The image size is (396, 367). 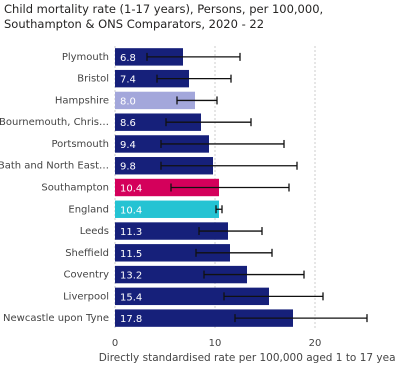 What do you see at coordinates (87, 253) in the screenshot?
I see `y-tick-label: Sheffield` at bounding box center [87, 253].